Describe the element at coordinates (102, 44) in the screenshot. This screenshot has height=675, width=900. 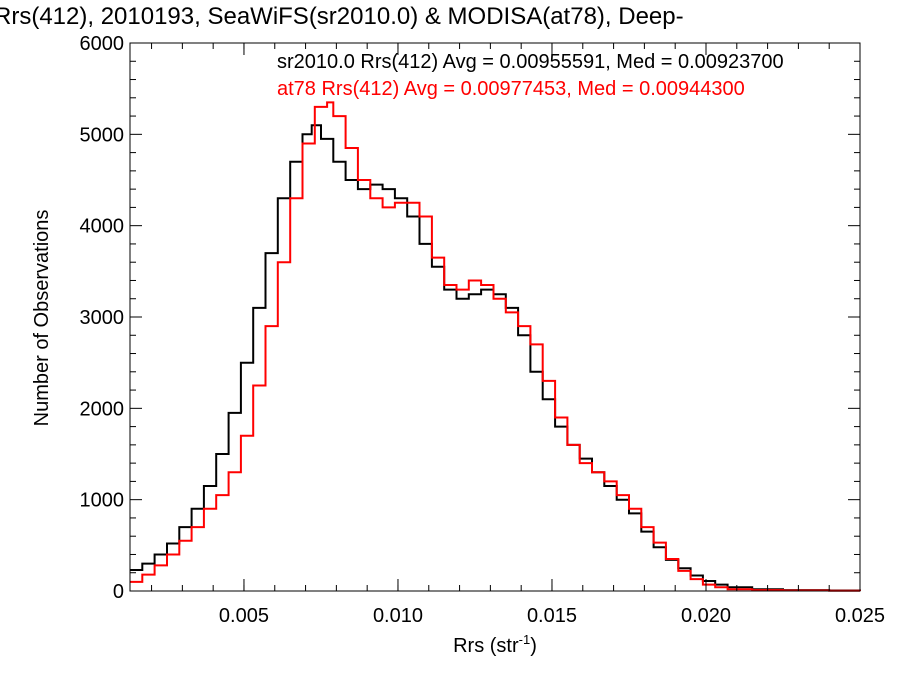
I see `y-tick-label: 6000` at that location.